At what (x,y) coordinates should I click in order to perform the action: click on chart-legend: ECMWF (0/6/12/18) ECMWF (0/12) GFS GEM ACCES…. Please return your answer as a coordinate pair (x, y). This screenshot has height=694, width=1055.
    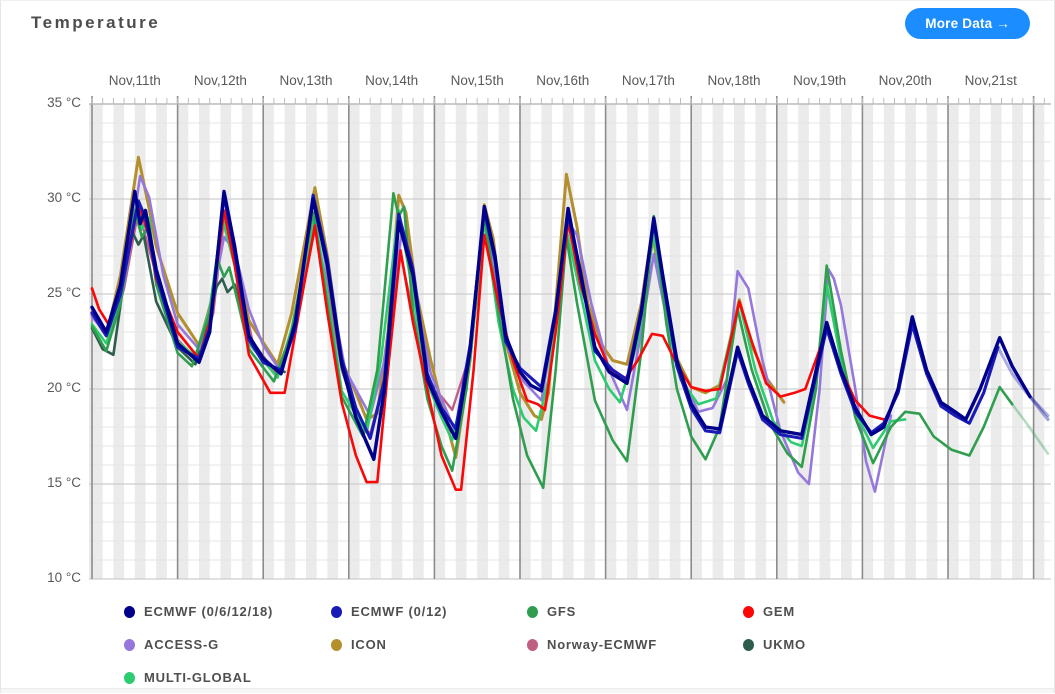
    Looking at the image, I should click on (579, 644).